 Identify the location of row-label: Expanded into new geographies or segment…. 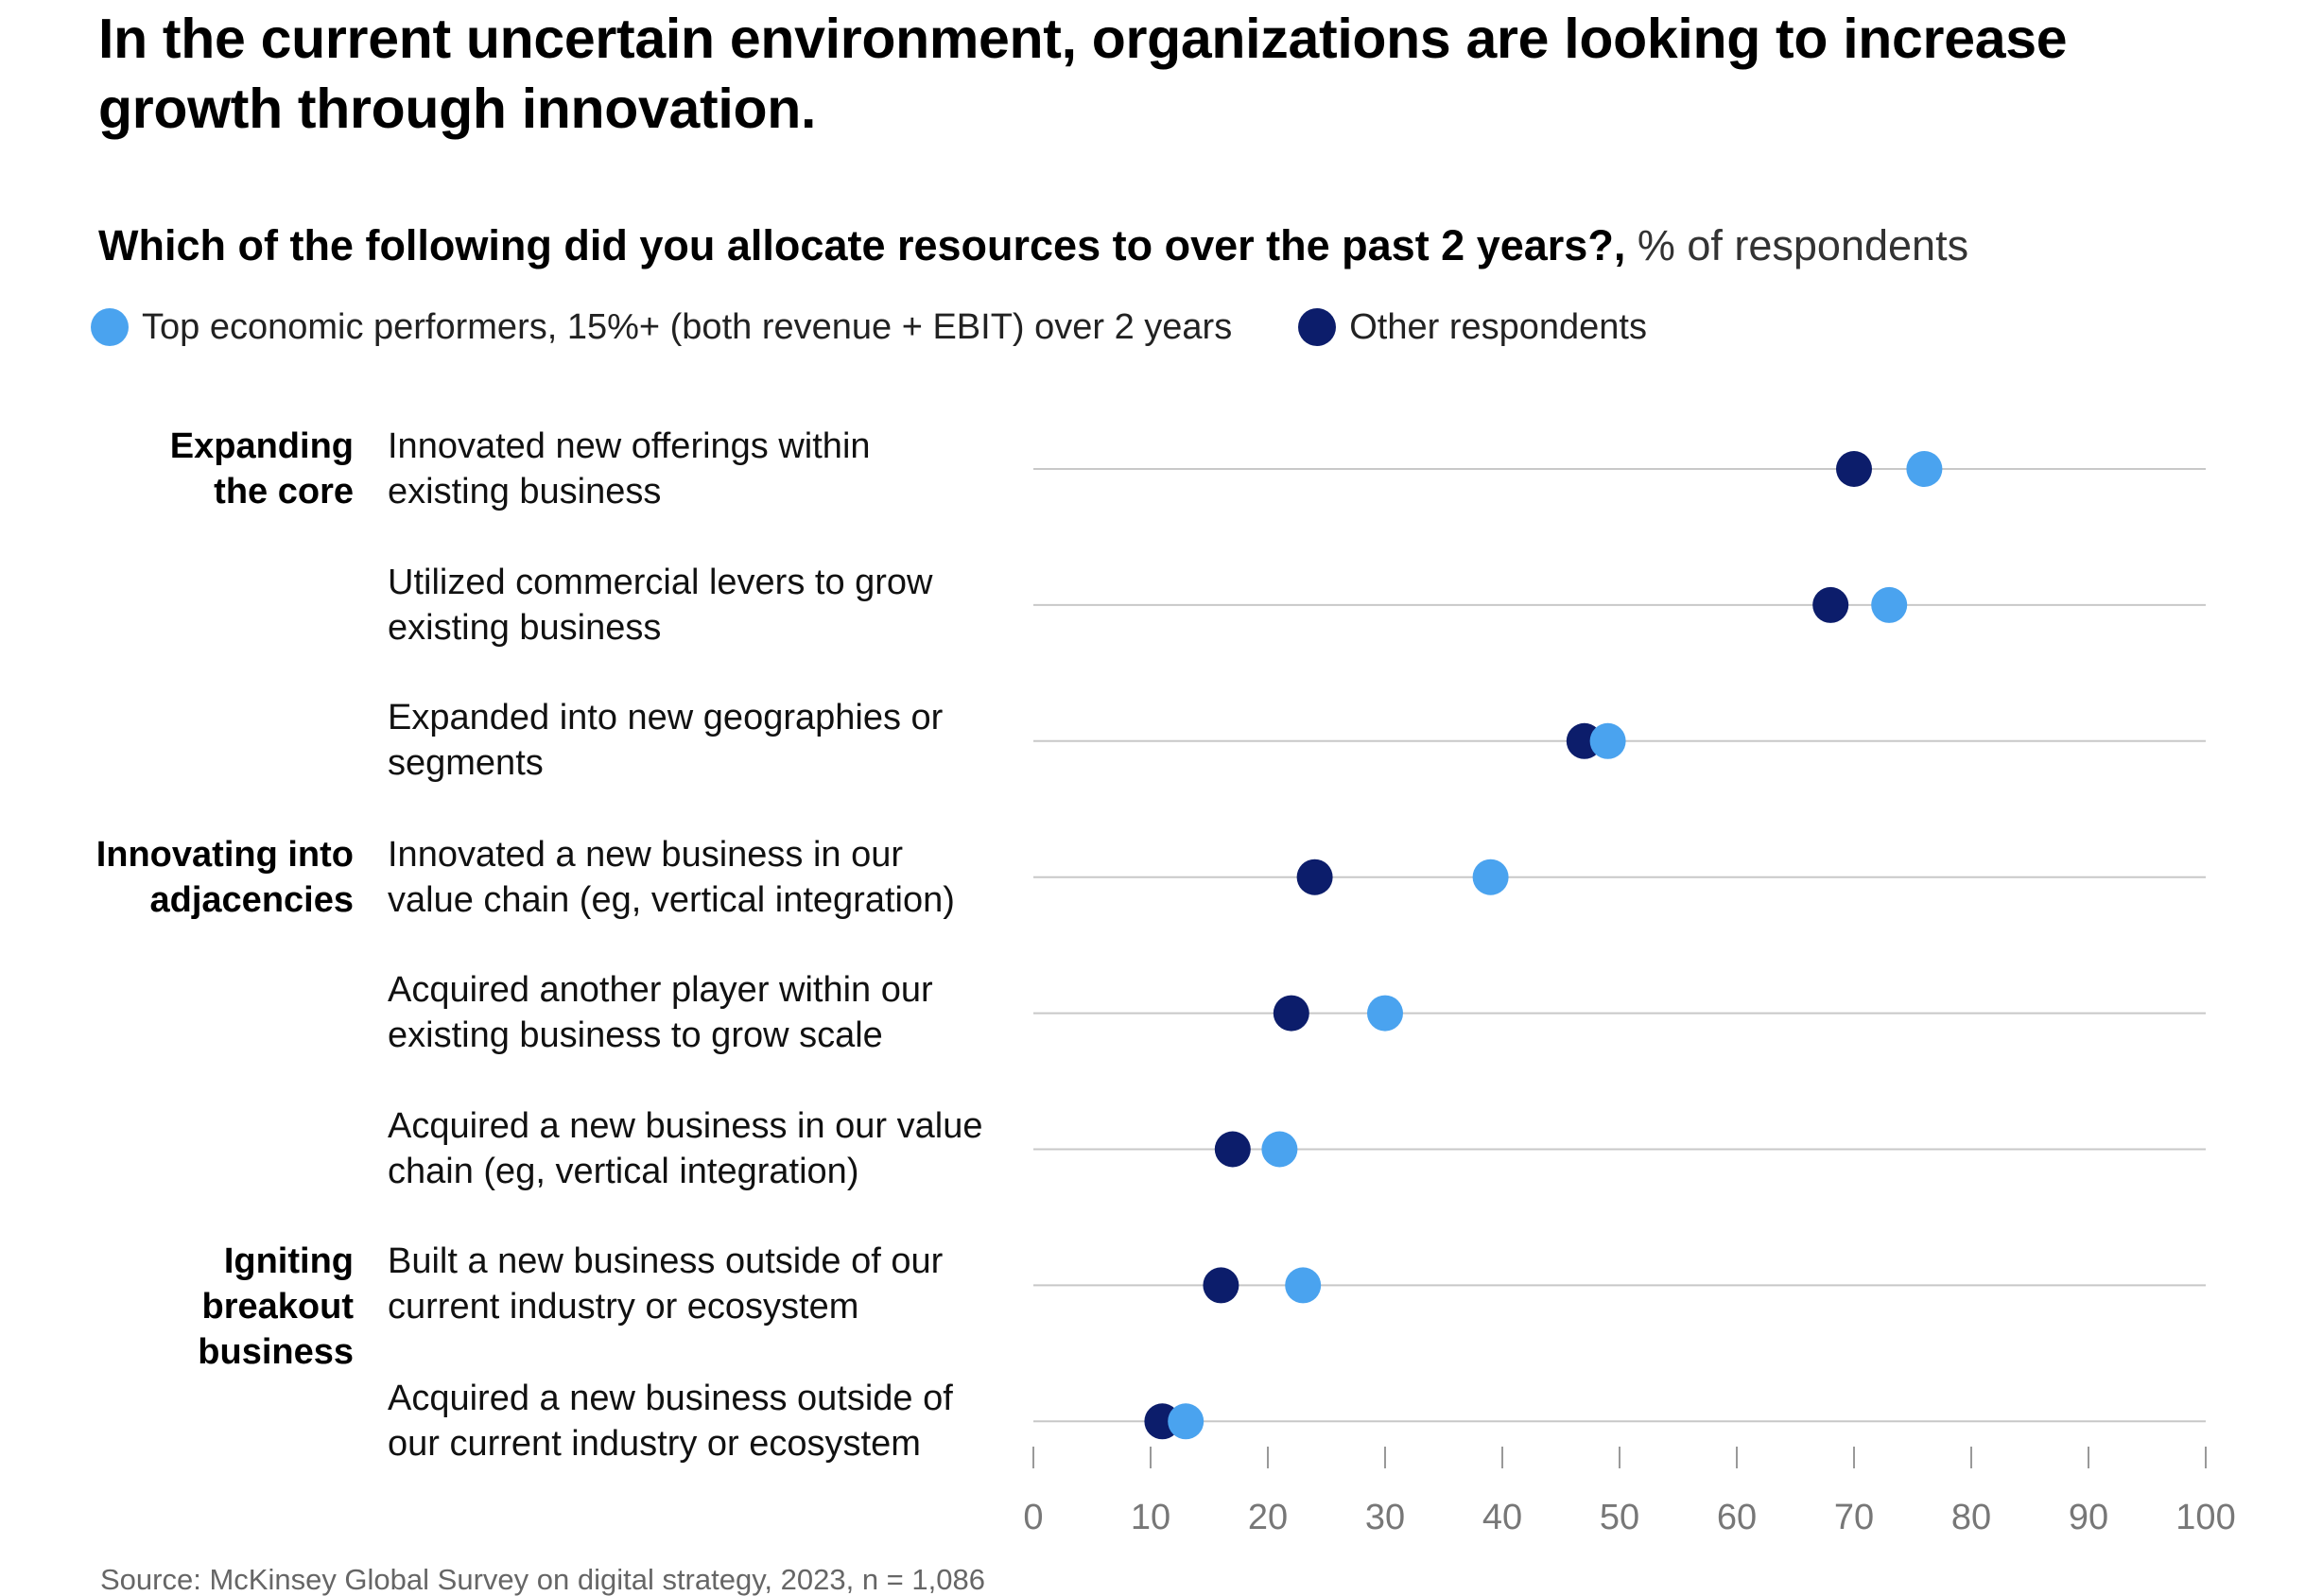
(666, 741).